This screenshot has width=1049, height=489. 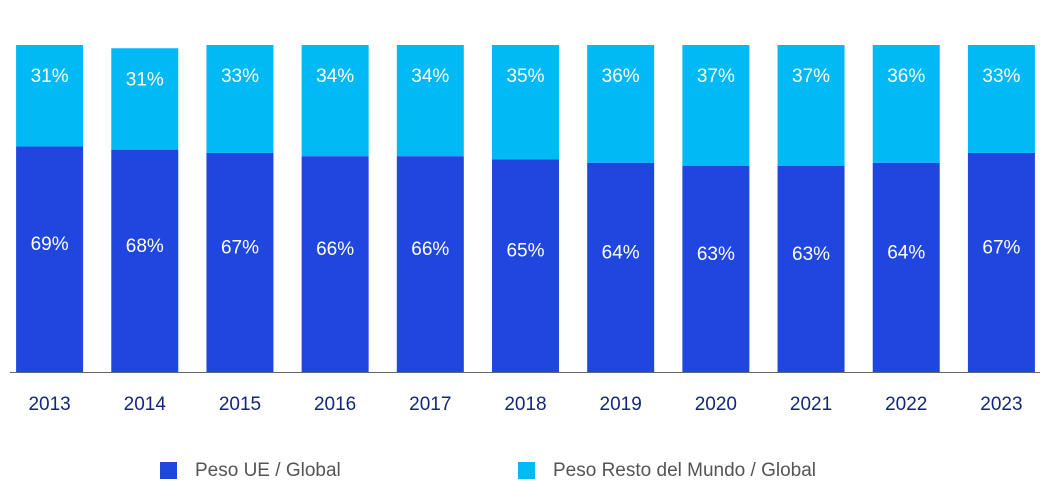 What do you see at coordinates (525, 251) in the screenshot?
I see `data-label: 65%` at bounding box center [525, 251].